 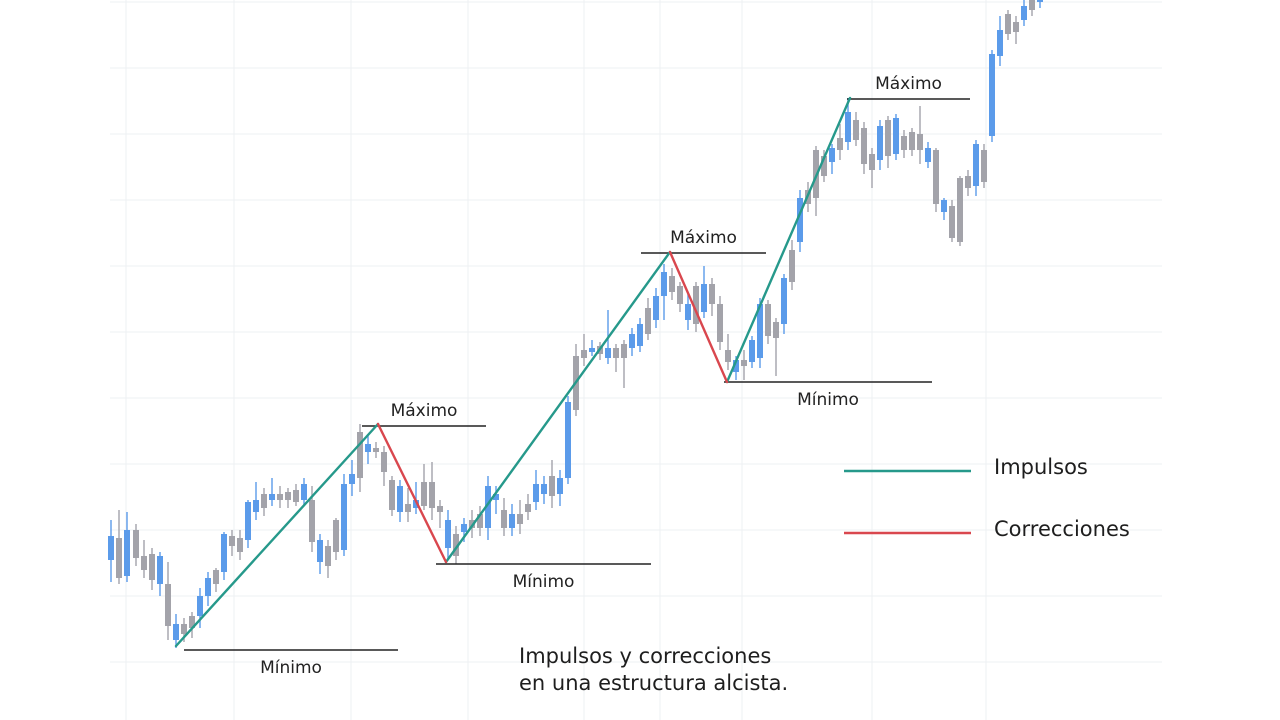 I want to click on level-label-1: Máximo, so click(x=424, y=411).